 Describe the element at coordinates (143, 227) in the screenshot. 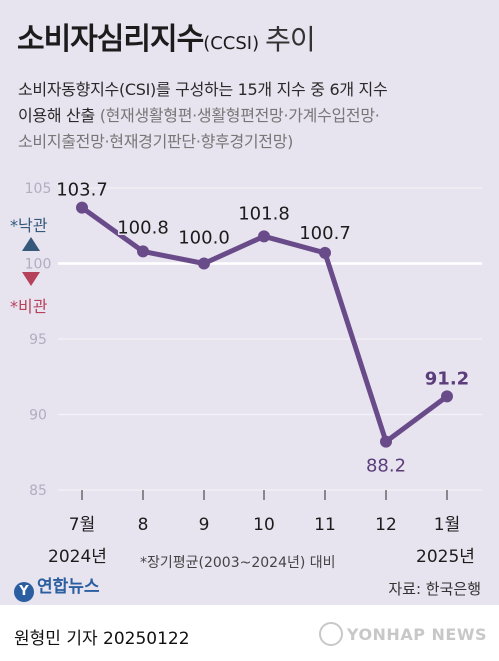

I see `data-label: 100.8` at that location.